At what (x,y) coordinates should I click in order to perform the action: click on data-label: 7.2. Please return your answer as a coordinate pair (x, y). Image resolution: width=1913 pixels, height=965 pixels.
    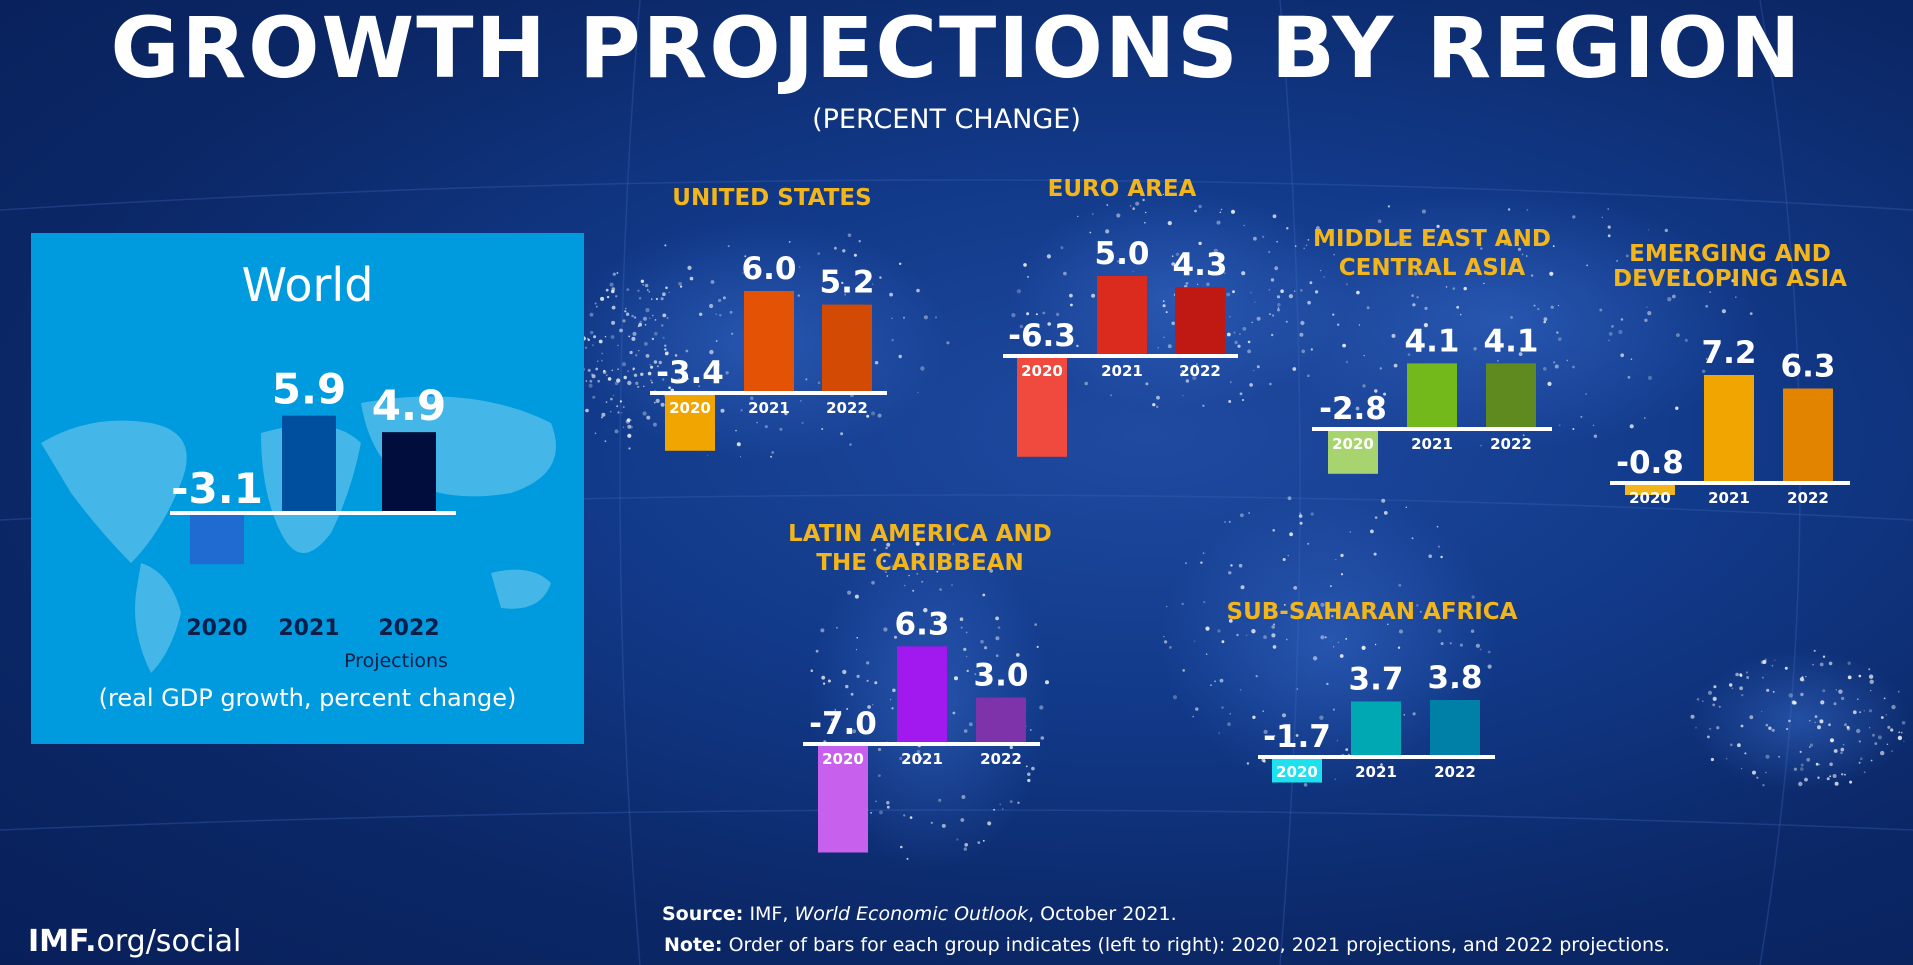
    Looking at the image, I should click on (1729, 353).